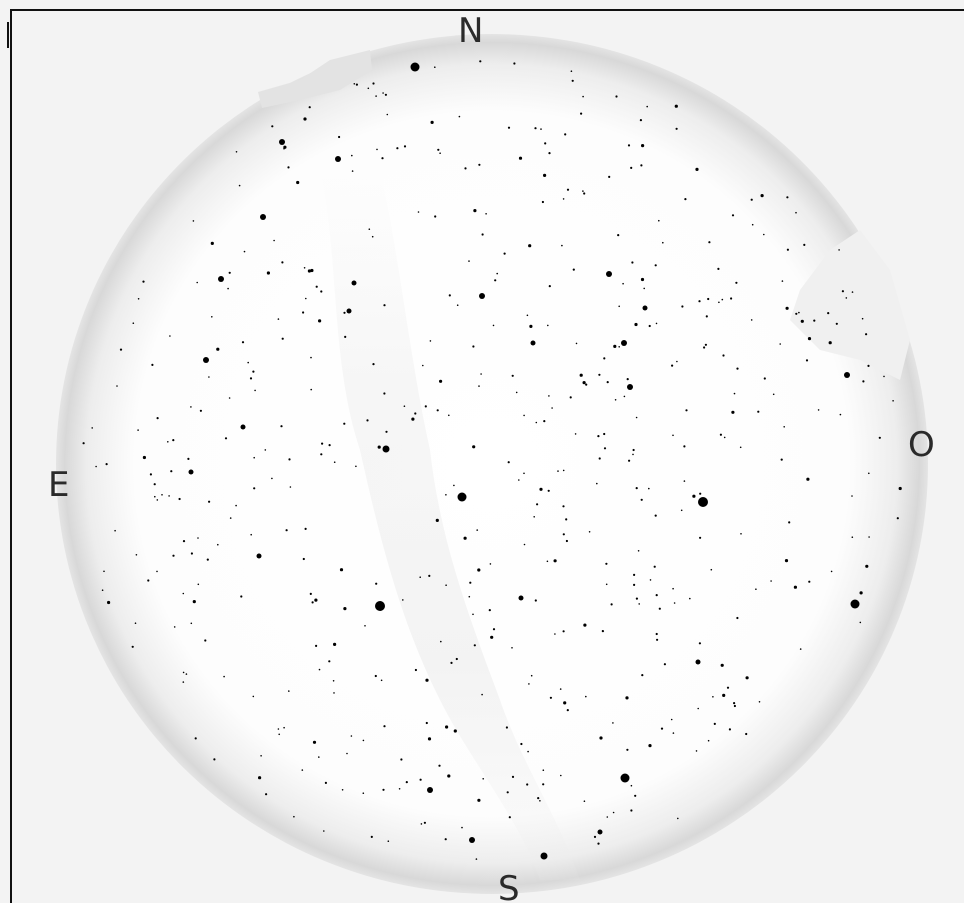 This screenshot has height=903, width=964. What do you see at coordinates (471, 31) in the screenshot?
I see `north-label: N` at bounding box center [471, 31].